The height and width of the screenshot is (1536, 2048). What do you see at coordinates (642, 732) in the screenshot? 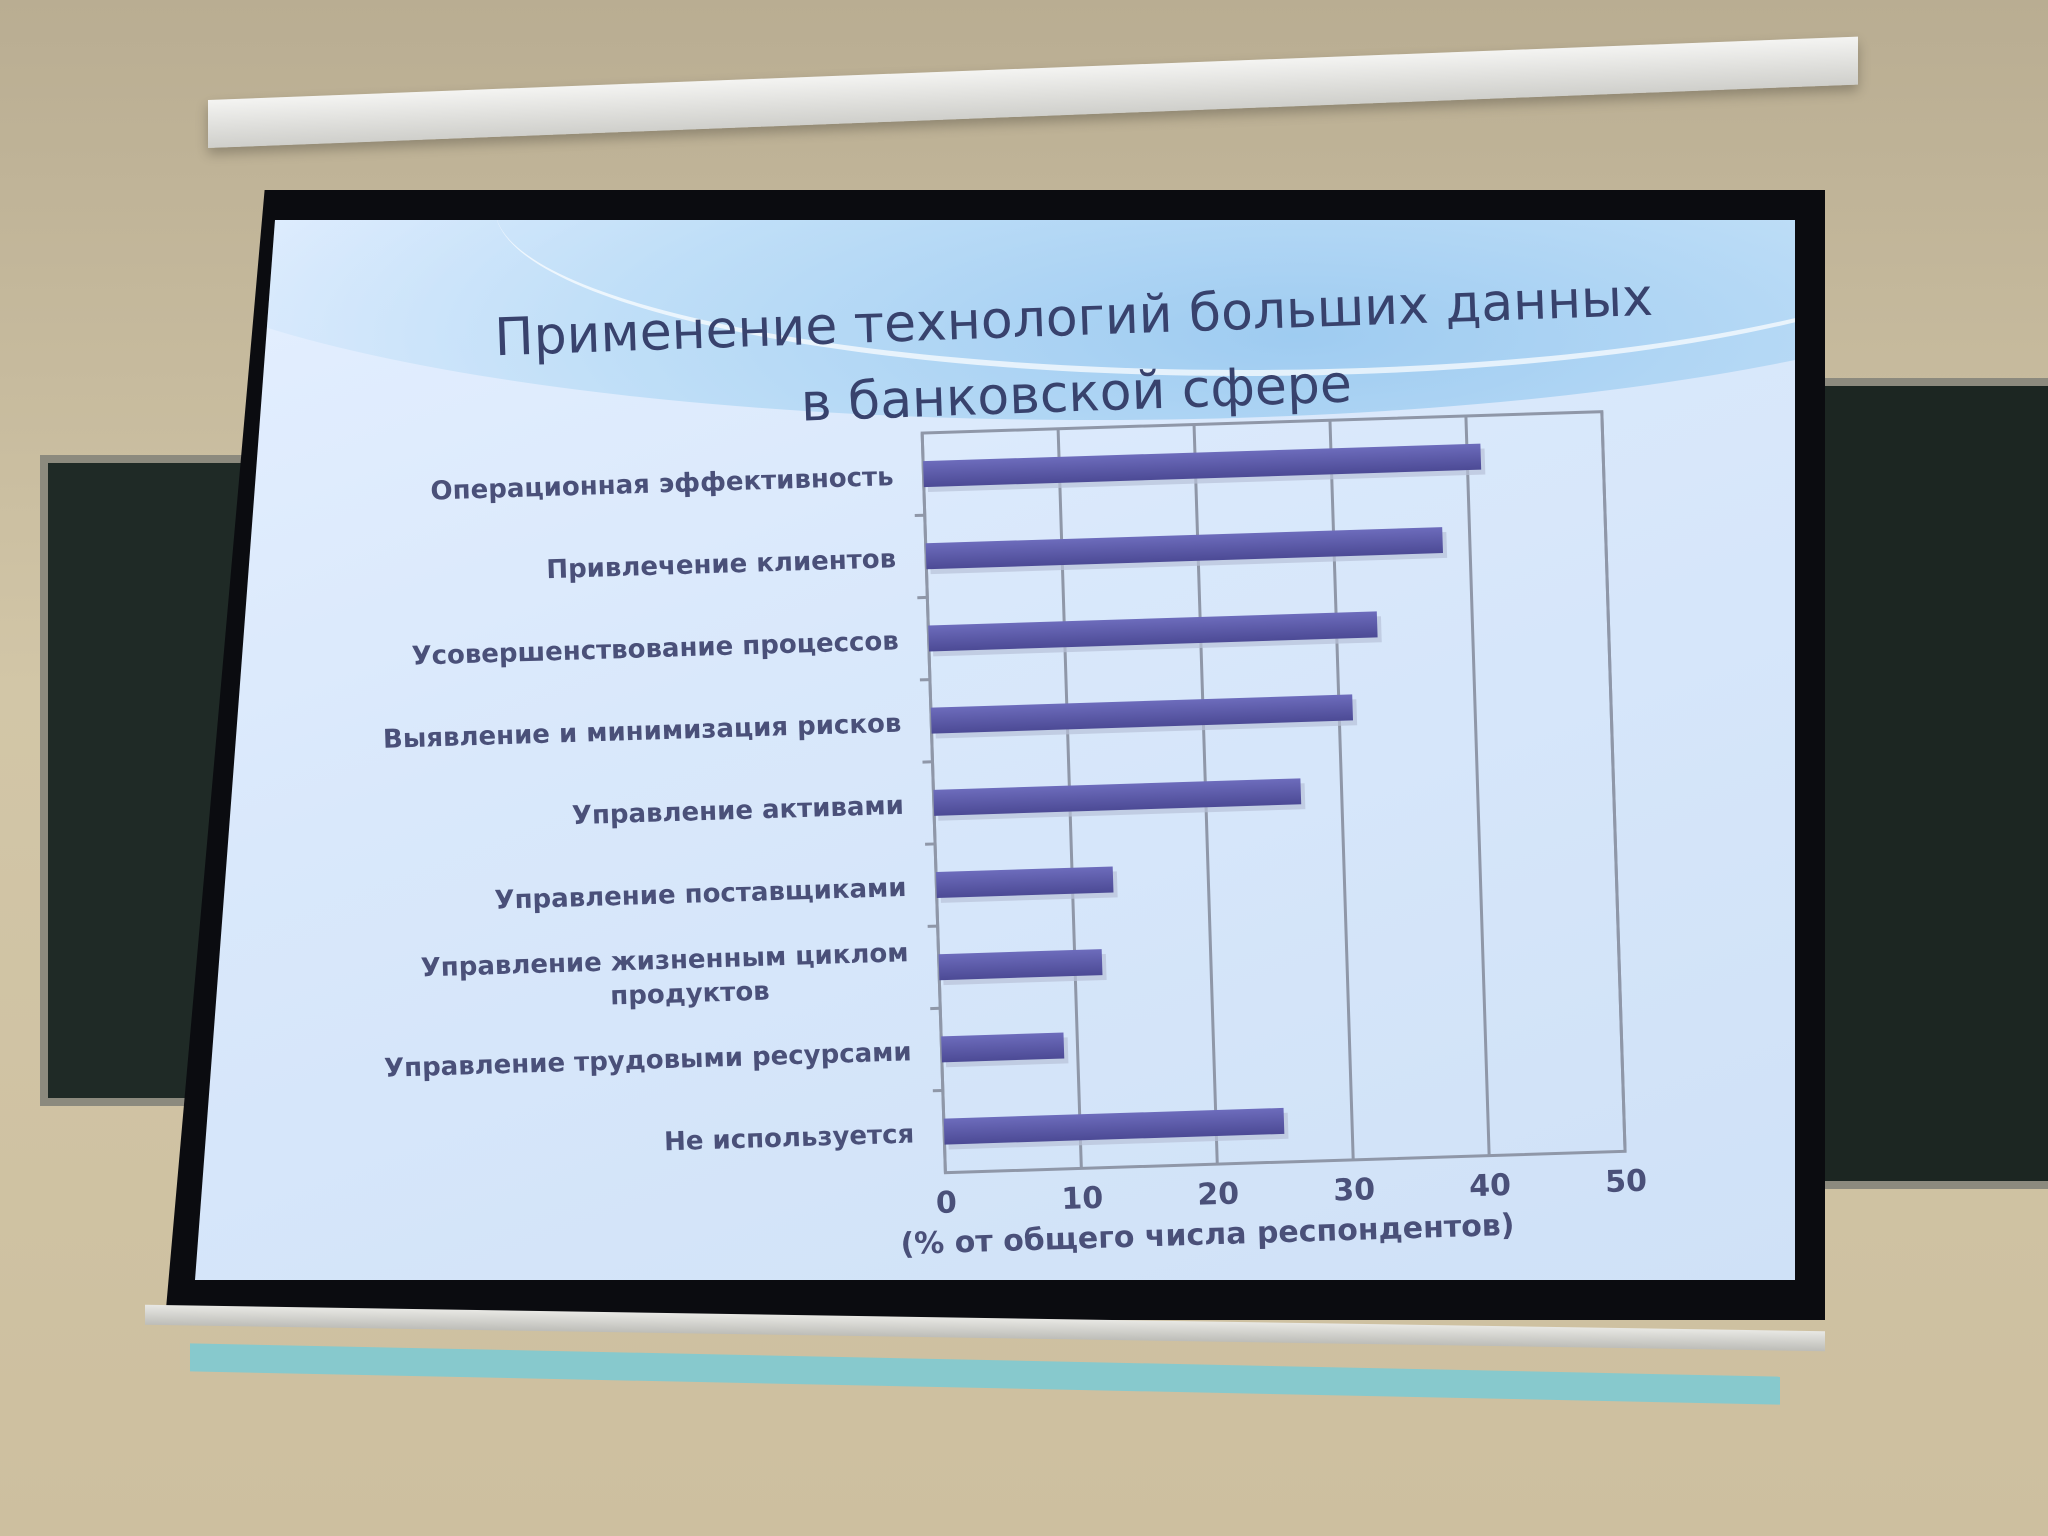
I see `category-label: Выявление и минимизация рисков` at bounding box center [642, 732].